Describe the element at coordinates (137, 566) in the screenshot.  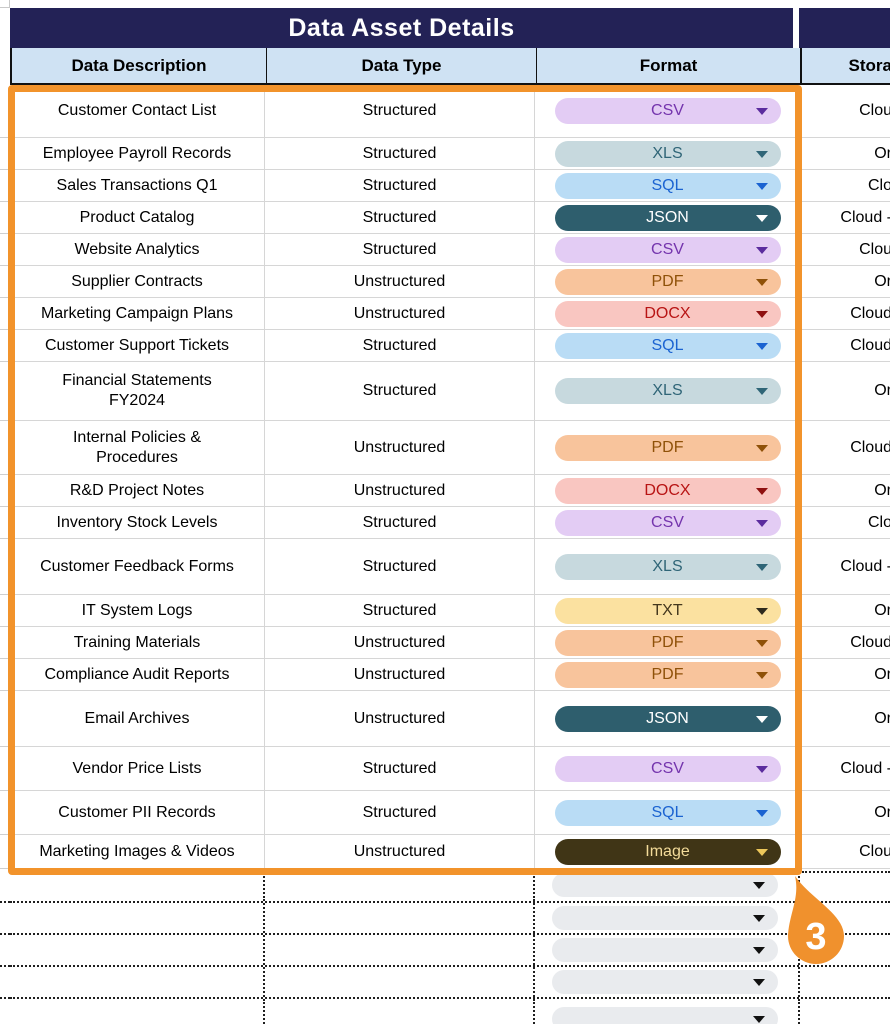
I see `cell-data-description: Customer Feedback Forms` at that location.